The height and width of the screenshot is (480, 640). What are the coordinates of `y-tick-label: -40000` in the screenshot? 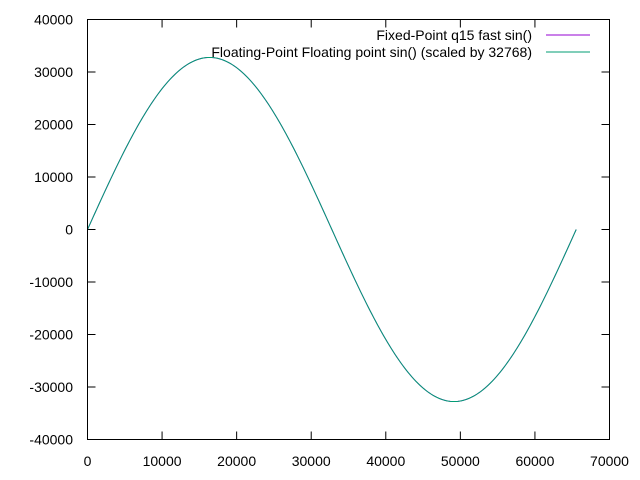 It's located at (51, 440).